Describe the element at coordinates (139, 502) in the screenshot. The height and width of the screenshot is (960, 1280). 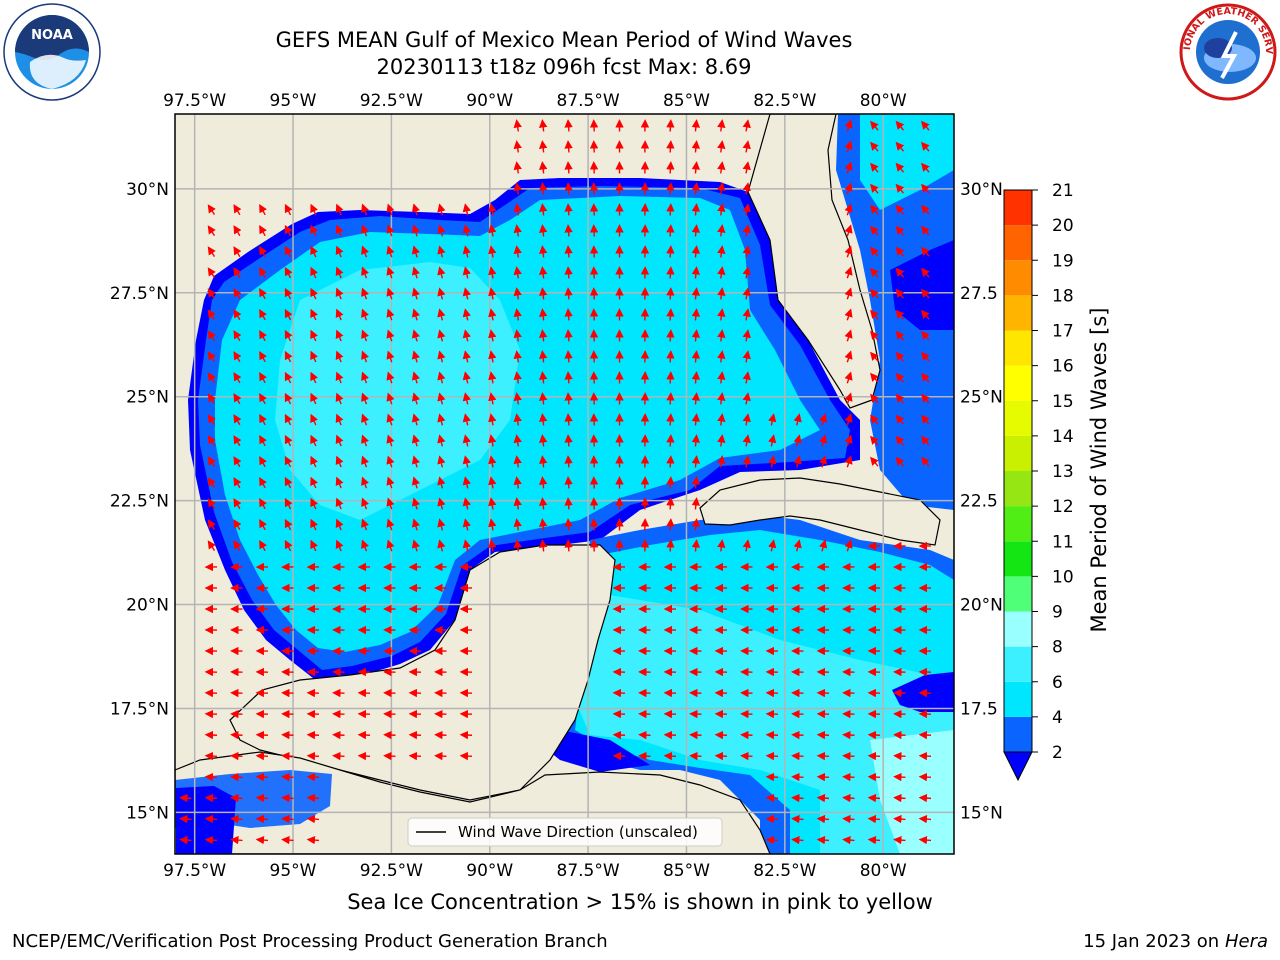
I see `y-ticks-left: 30°N 27.5°N 25°N 22.5°N 20°N 17.5°N 15°N` at that location.